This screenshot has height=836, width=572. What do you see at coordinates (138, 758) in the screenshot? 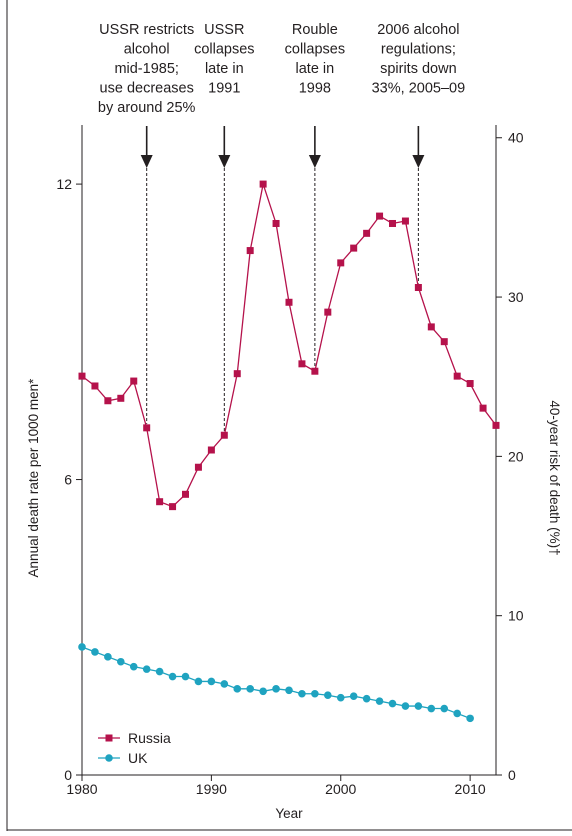
I see `legend-uk-label: UK` at bounding box center [138, 758].